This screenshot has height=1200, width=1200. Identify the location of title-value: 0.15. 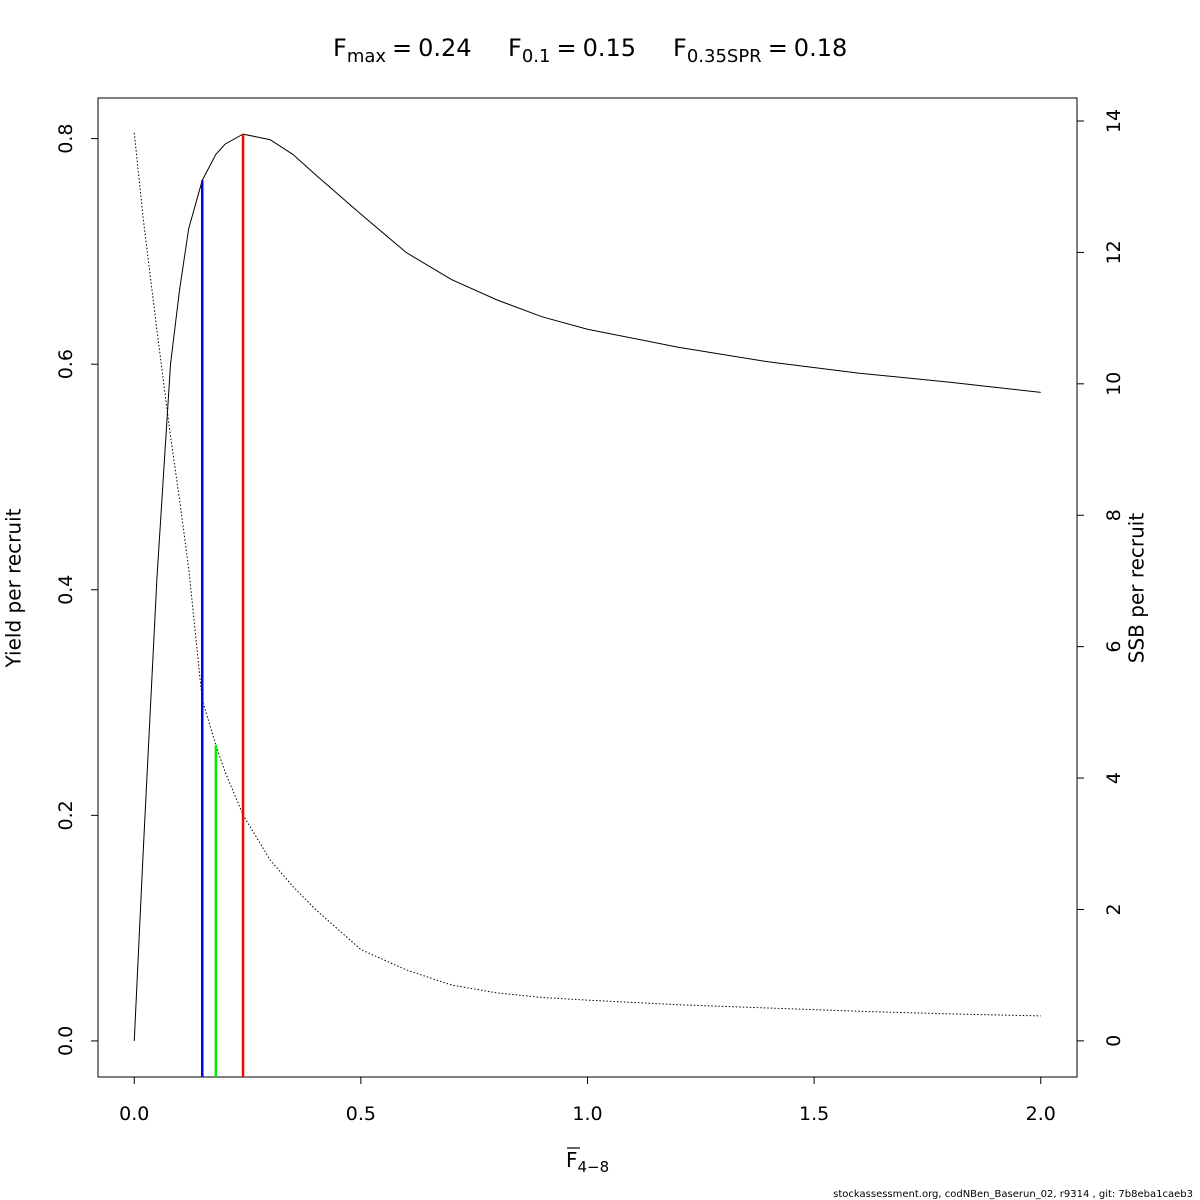
(609, 48).